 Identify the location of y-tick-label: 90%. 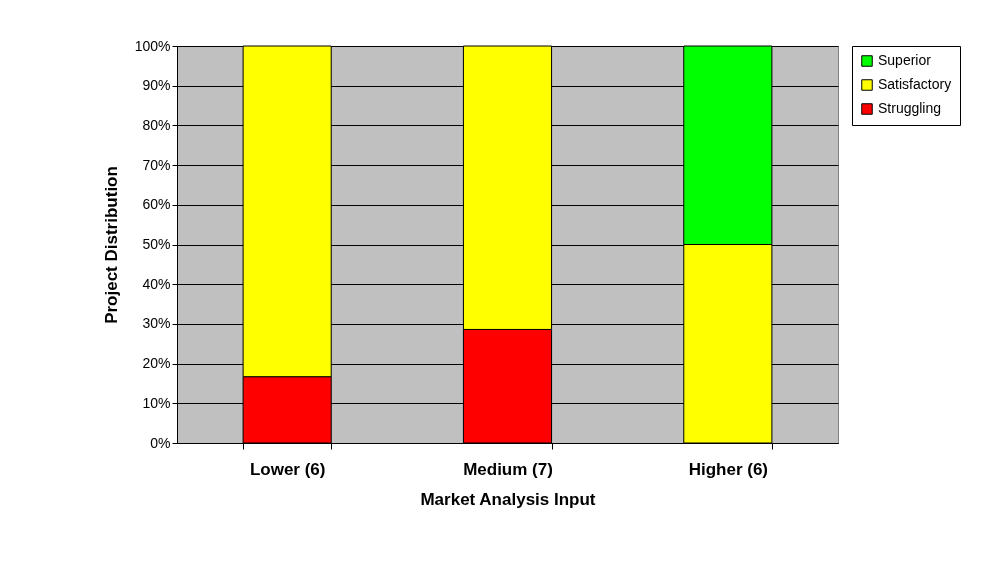
(156, 85).